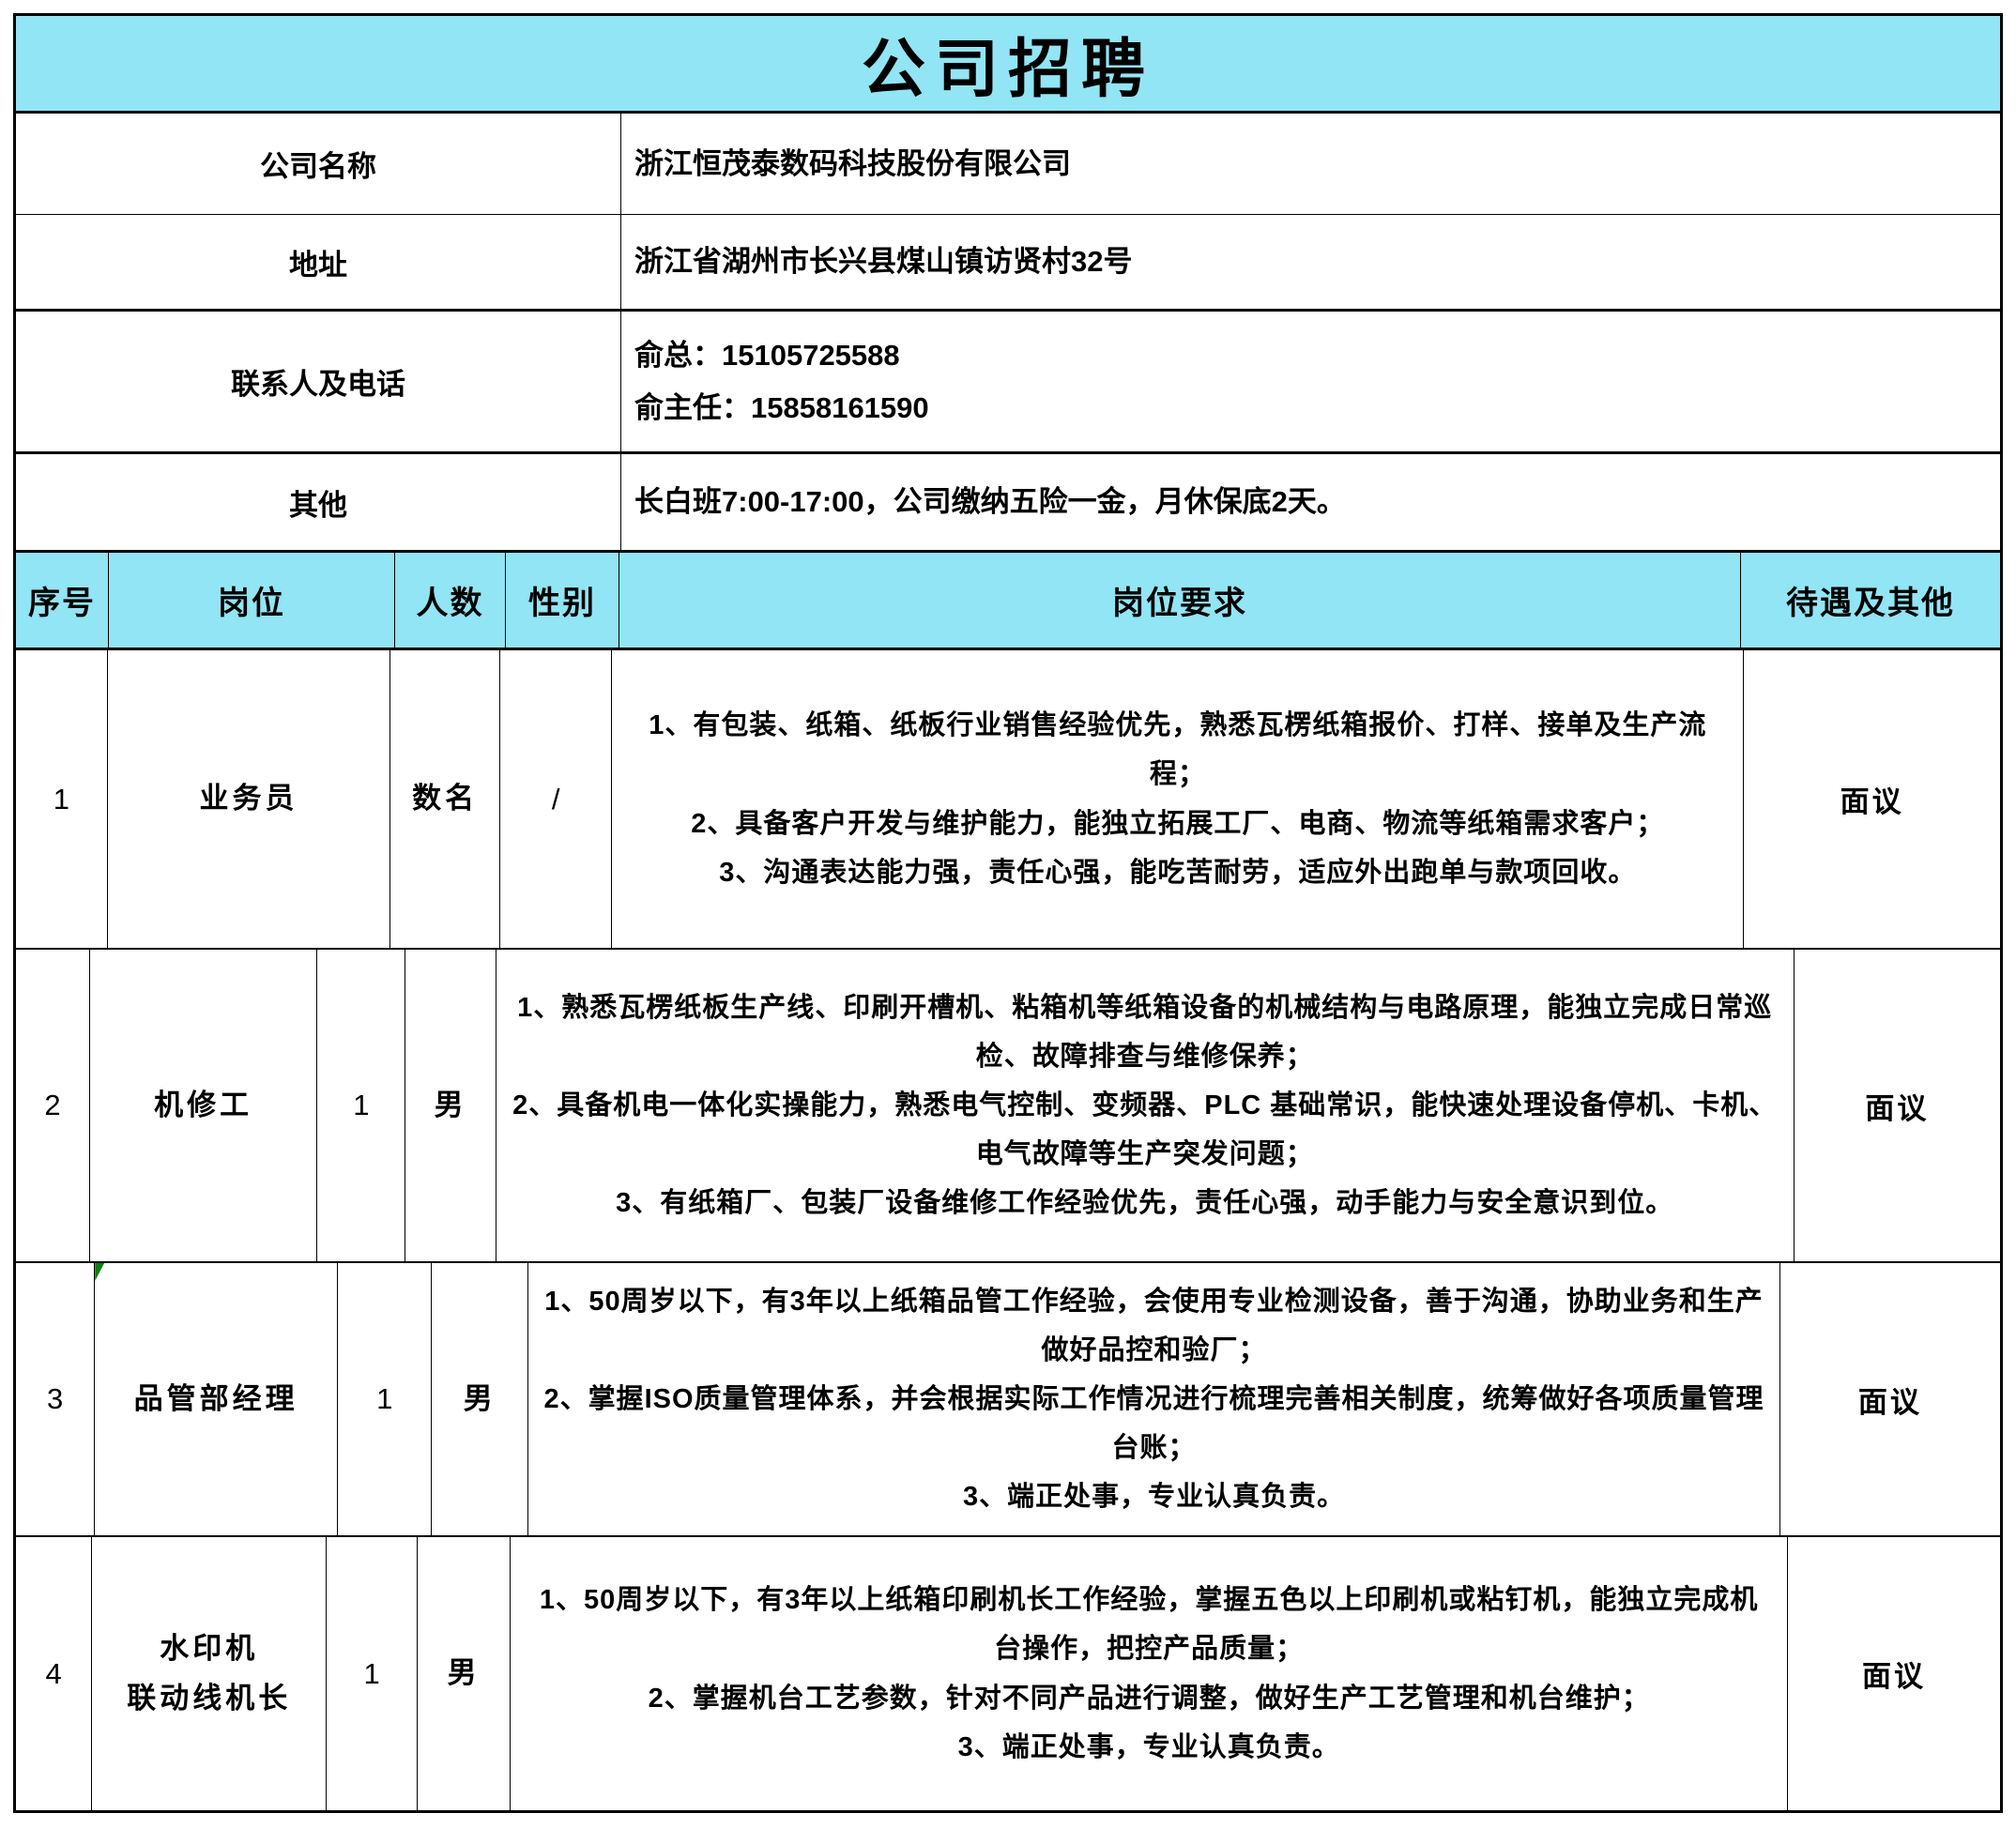 Image resolution: width=2016 pixels, height=1844 pixels. I want to click on info-row-company-name: 公司名称 浙江恒茂泰数码科技股份有限公司, so click(1008, 162).